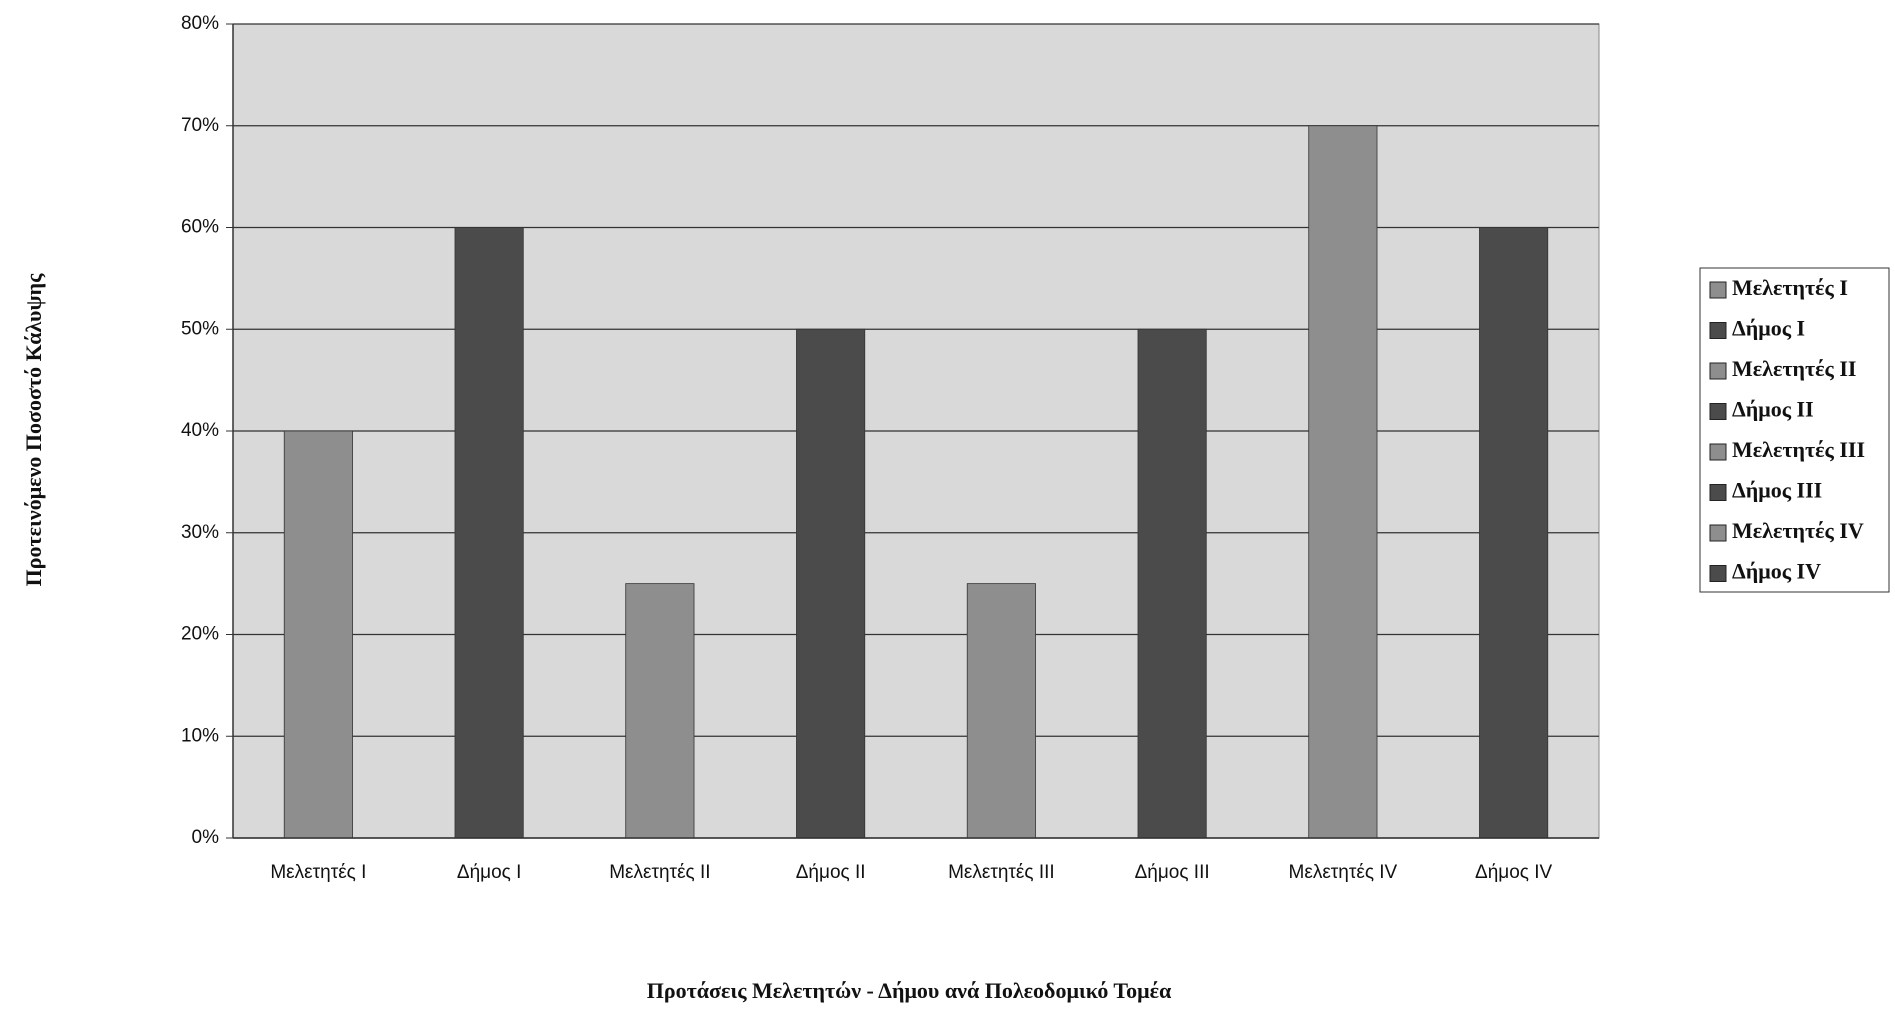  What do you see at coordinates (200, 735) in the screenshot?
I see `y-tick-label: 10%` at bounding box center [200, 735].